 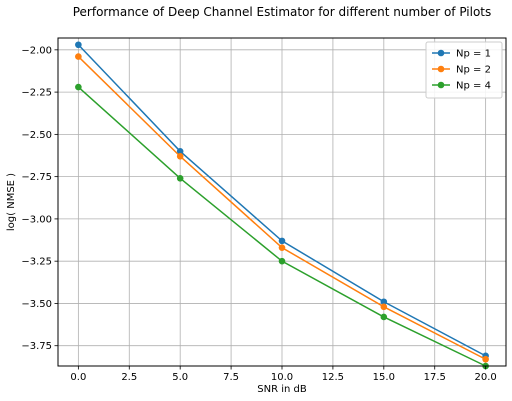 I want to click on legend-label: Np = 2, so click(x=473, y=70).